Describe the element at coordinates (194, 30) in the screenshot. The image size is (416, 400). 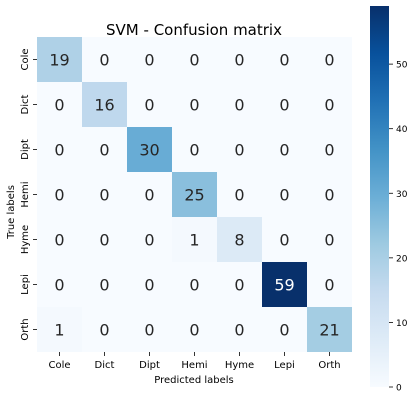
I see `chart-title: SVM - Confusion matrix` at that location.